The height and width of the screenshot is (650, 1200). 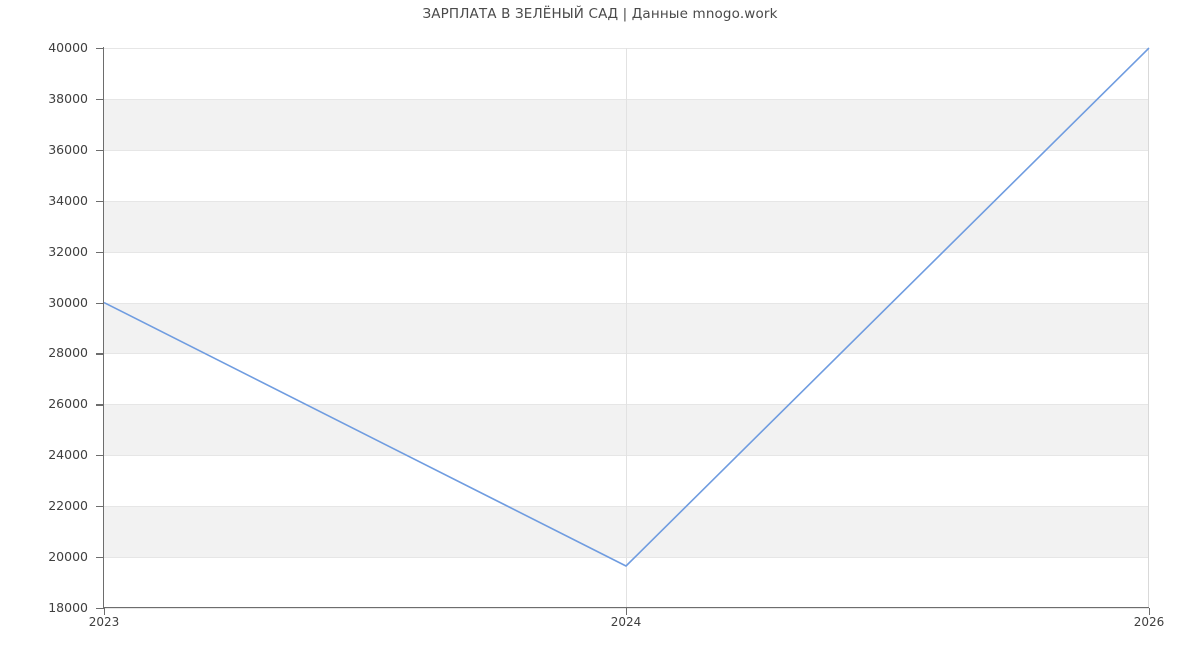 What do you see at coordinates (68, 404) in the screenshot?
I see `y-tick-label: 26000` at bounding box center [68, 404].